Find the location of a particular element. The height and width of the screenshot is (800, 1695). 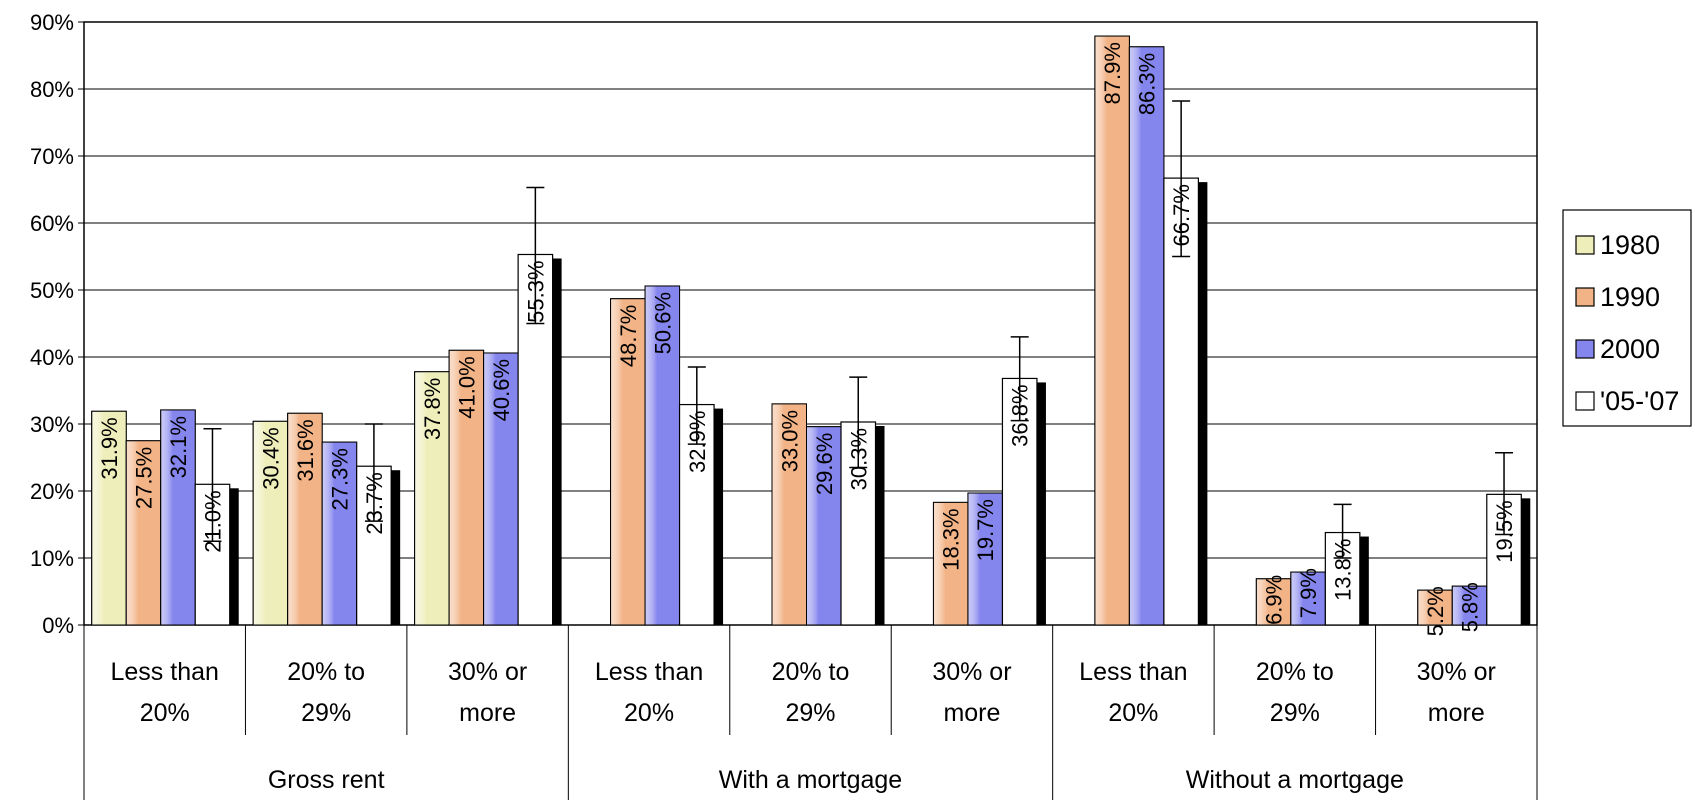

y-tick-label: 70% is located at coordinates (52, 156).